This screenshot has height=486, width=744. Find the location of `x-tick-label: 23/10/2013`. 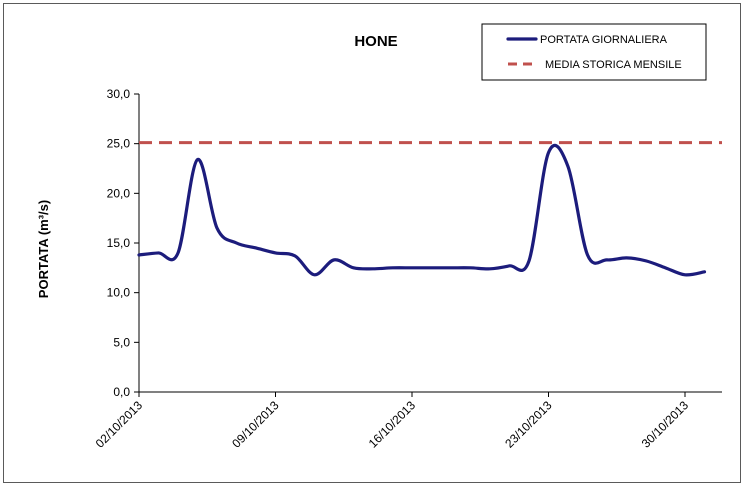

x-tick-label: 23/10/2013 is located at coordinates (528, 424).